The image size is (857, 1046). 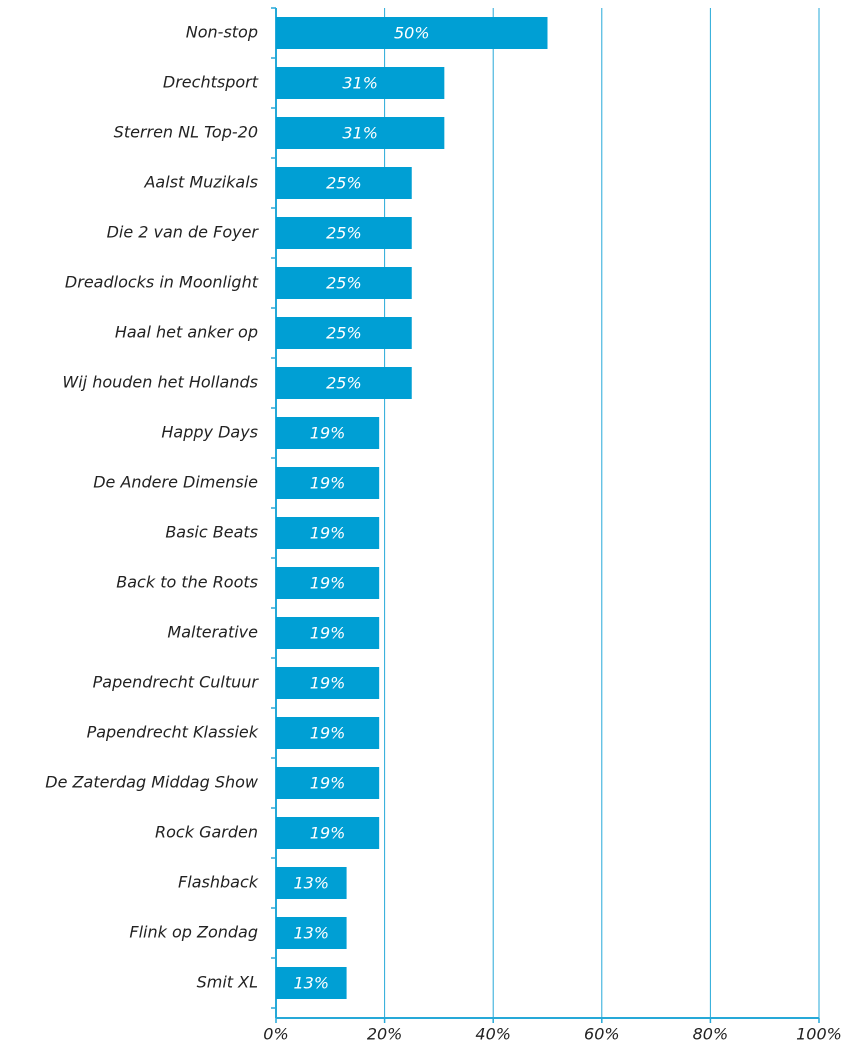 I want to click on y-tick-label: Happy Days, so click(x=209, y=432).